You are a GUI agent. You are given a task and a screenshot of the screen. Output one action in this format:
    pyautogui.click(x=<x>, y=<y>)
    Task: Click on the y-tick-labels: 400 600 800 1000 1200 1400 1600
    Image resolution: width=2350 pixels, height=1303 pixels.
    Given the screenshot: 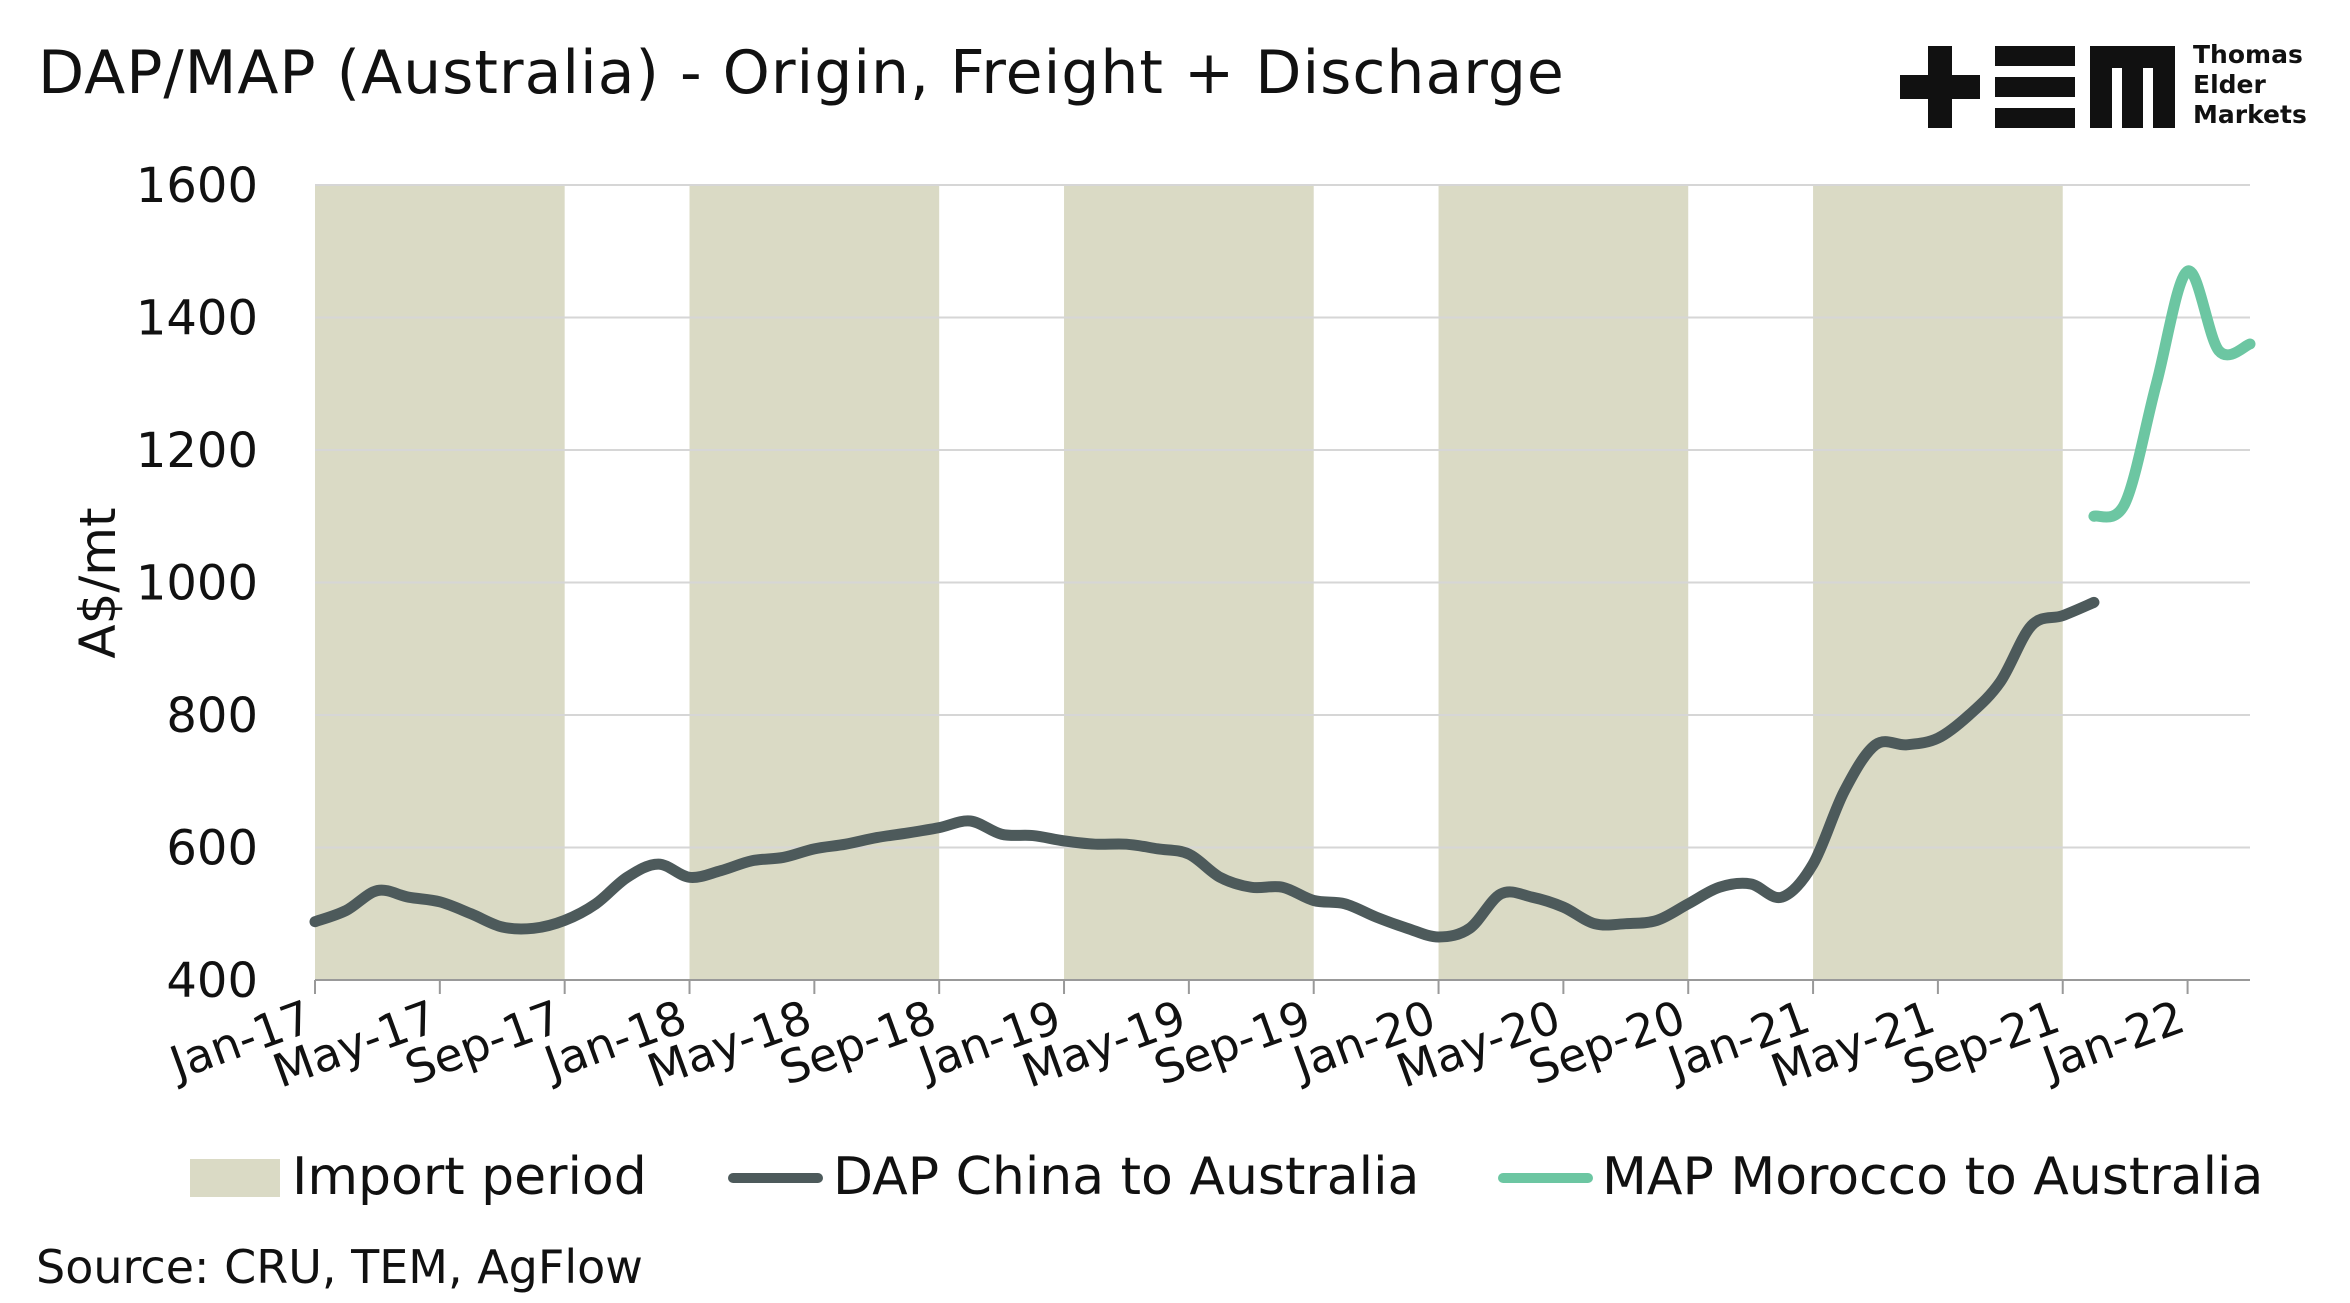 What is the action you would take?
    pyautogui.click(x=197, y=583)
    